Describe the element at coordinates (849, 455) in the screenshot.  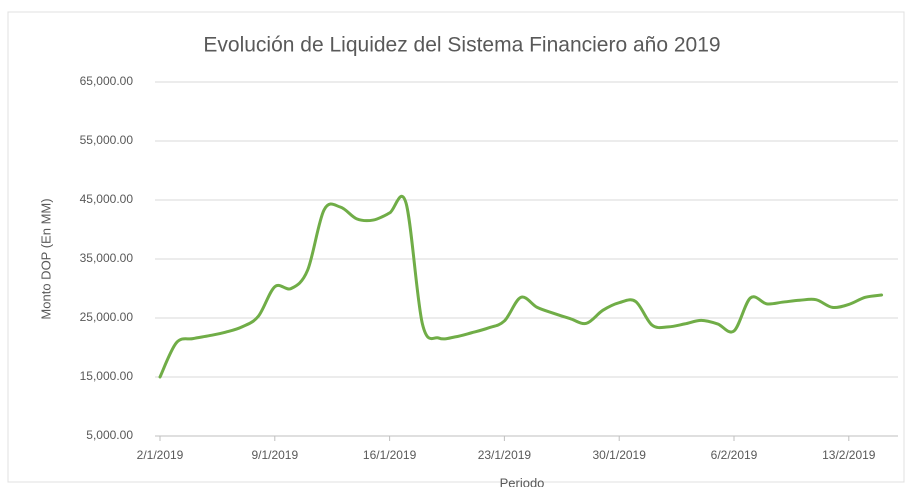
I see `x-tick-label: 13/2/2019` at that location.